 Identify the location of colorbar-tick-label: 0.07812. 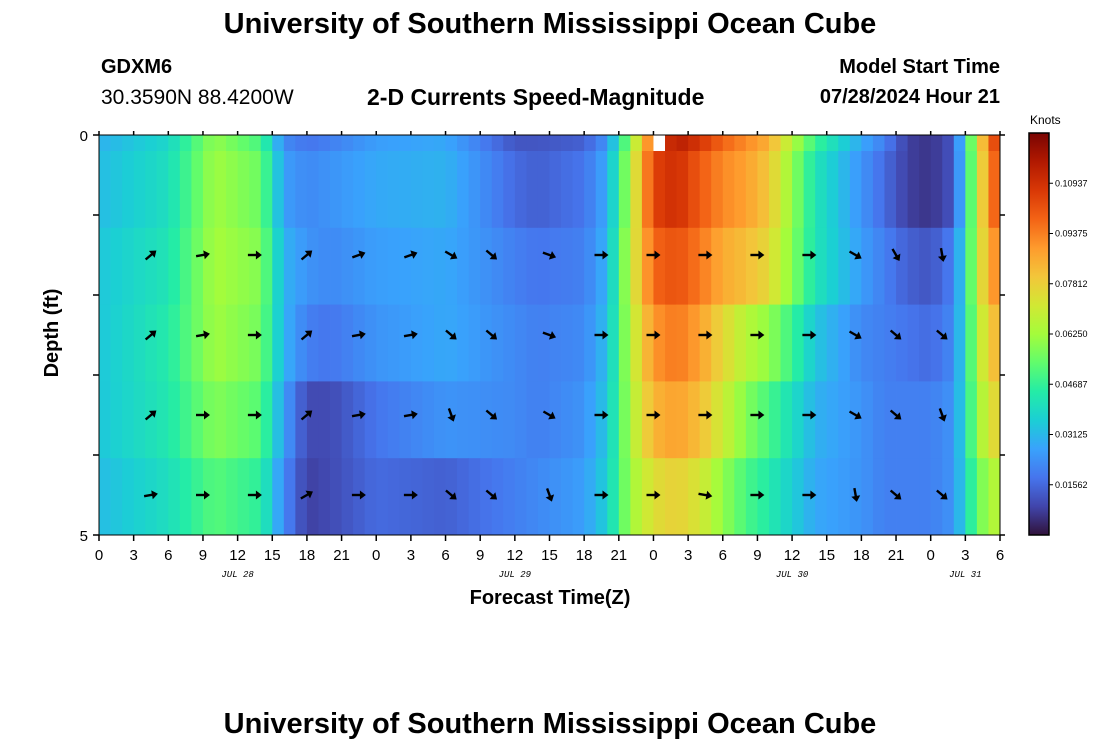
(1071, 284).